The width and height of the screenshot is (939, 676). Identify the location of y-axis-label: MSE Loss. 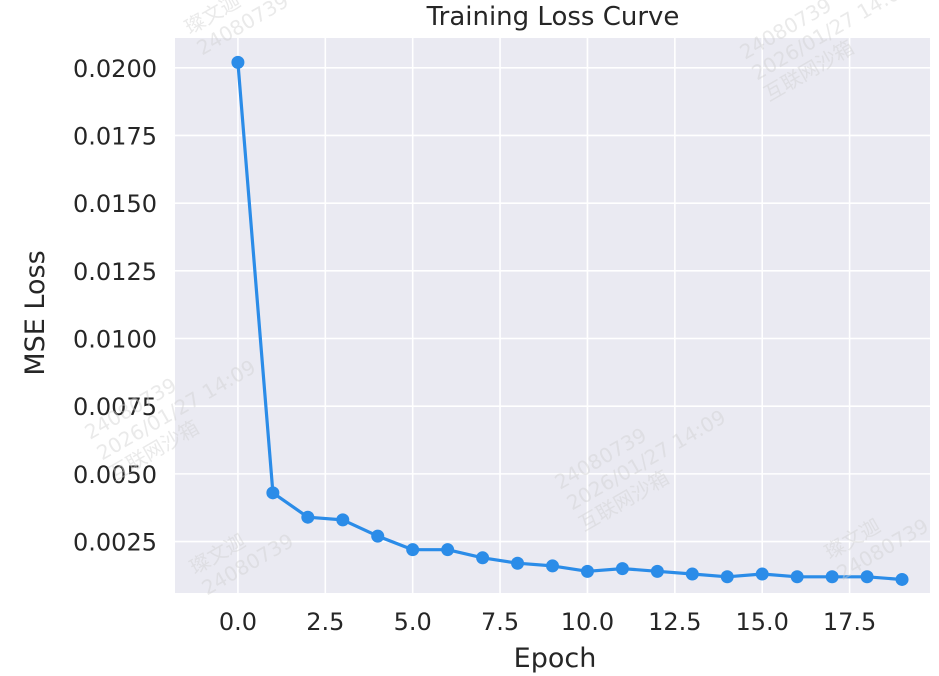
(35, 312).